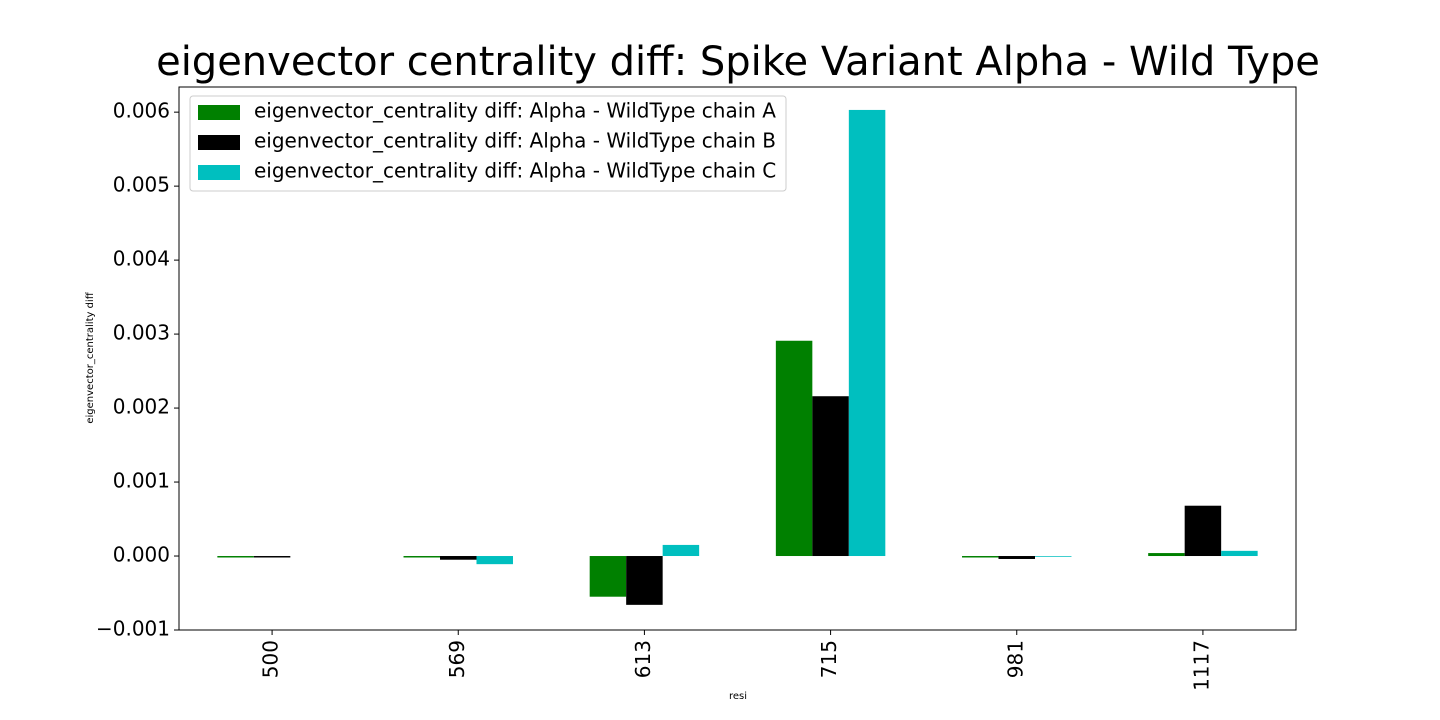 This screenshot has width=1440, height=720. What do you see at coordinates (141, 555) in the screenshot?
I see `y-tick-label: 0.000` at bounding box center [141, 555].